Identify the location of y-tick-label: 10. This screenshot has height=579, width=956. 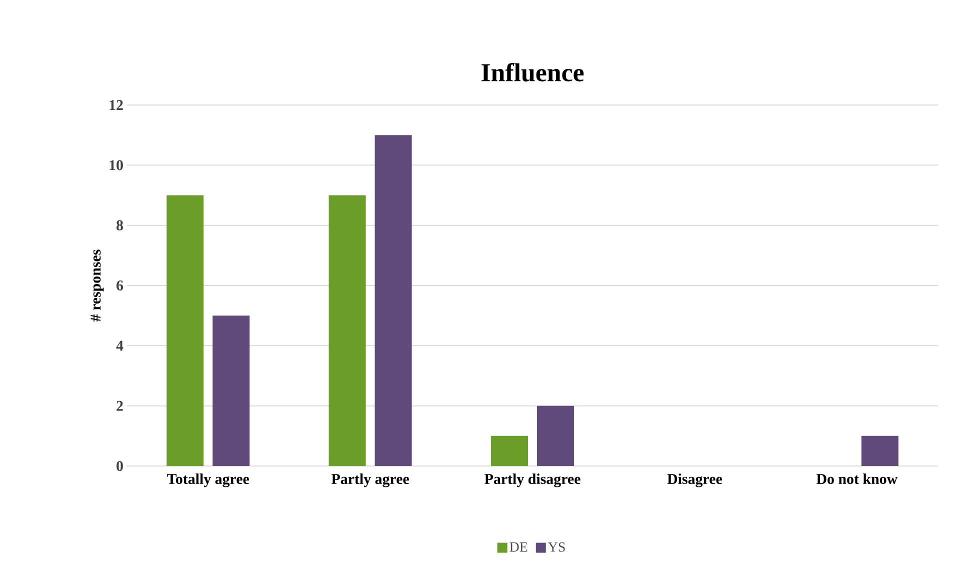
(116, 165).